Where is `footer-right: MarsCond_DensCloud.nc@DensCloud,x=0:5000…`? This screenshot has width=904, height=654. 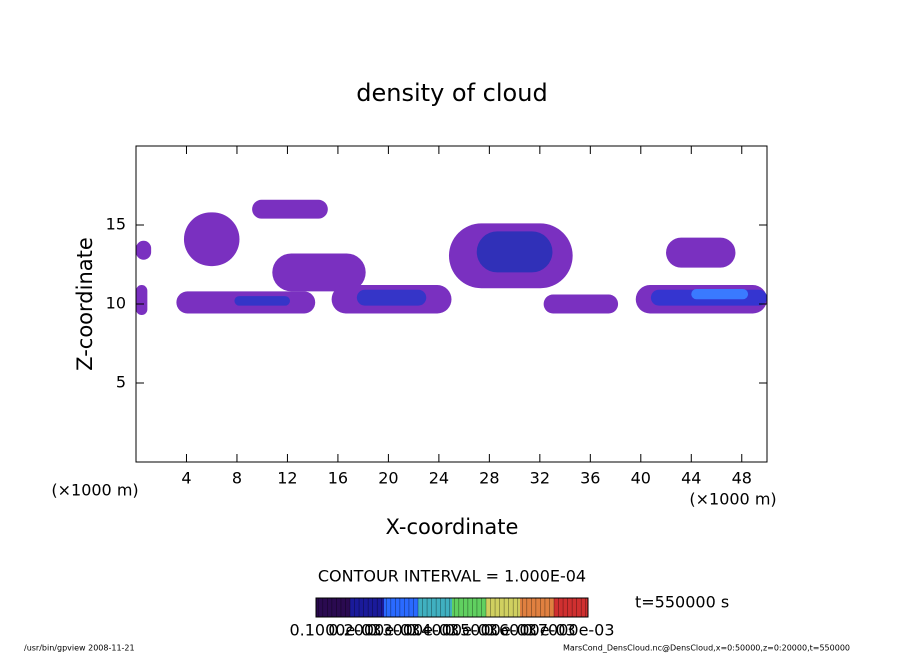
footer-right: MarsCond_DensCloud.nc@DensCloud,x=0:5000… is located at coordinates (706, 648).